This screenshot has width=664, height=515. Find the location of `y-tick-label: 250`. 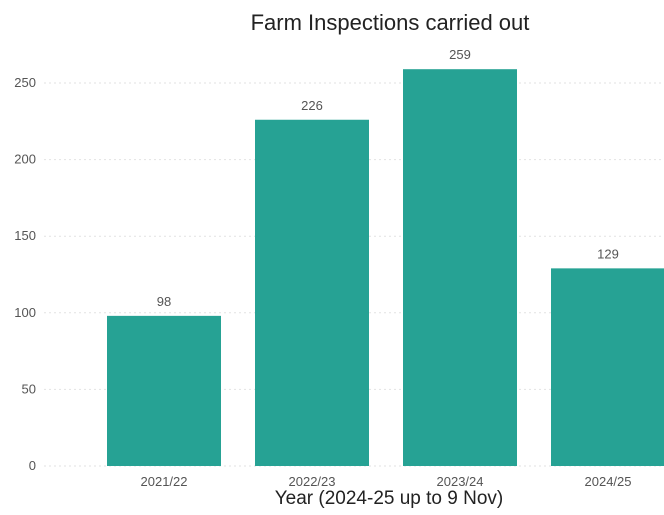

y-tick-label: 250 is located at coordinates (25, 82).